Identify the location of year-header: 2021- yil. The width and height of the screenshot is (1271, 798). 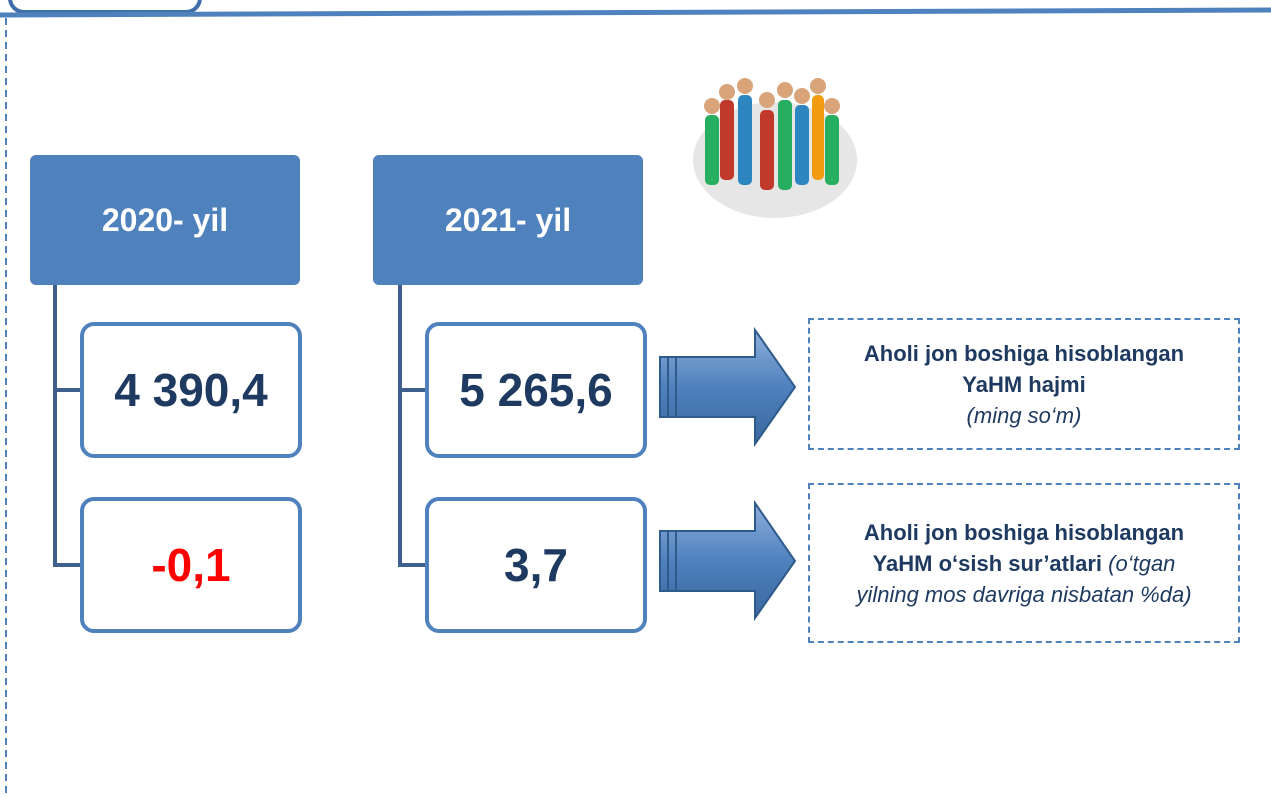
(508, 220).